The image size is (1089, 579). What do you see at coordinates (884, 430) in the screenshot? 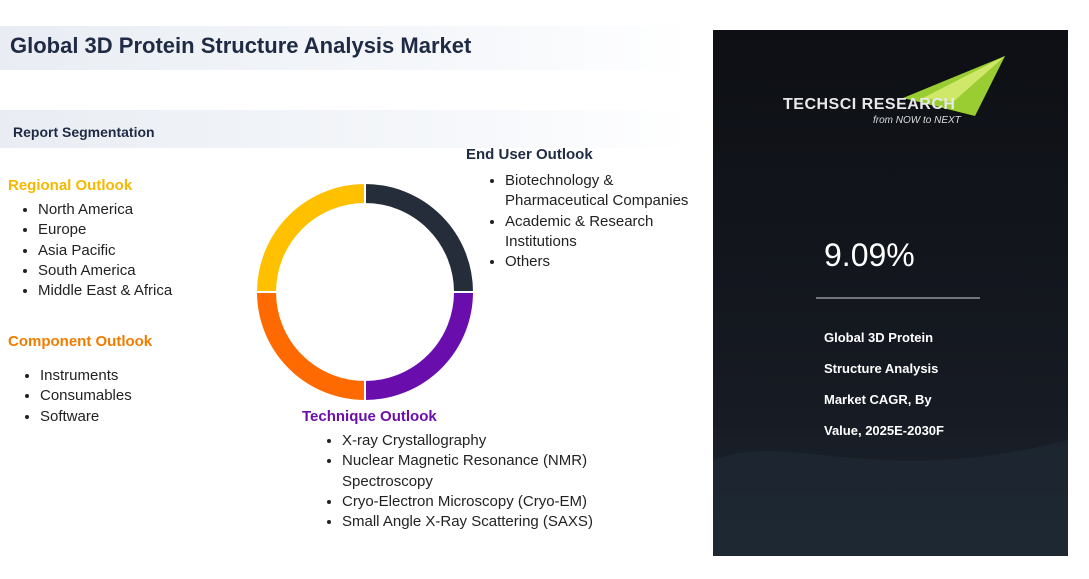
I see `description-line: Value, 2025E-2030F` at bounding box center [884, 430].